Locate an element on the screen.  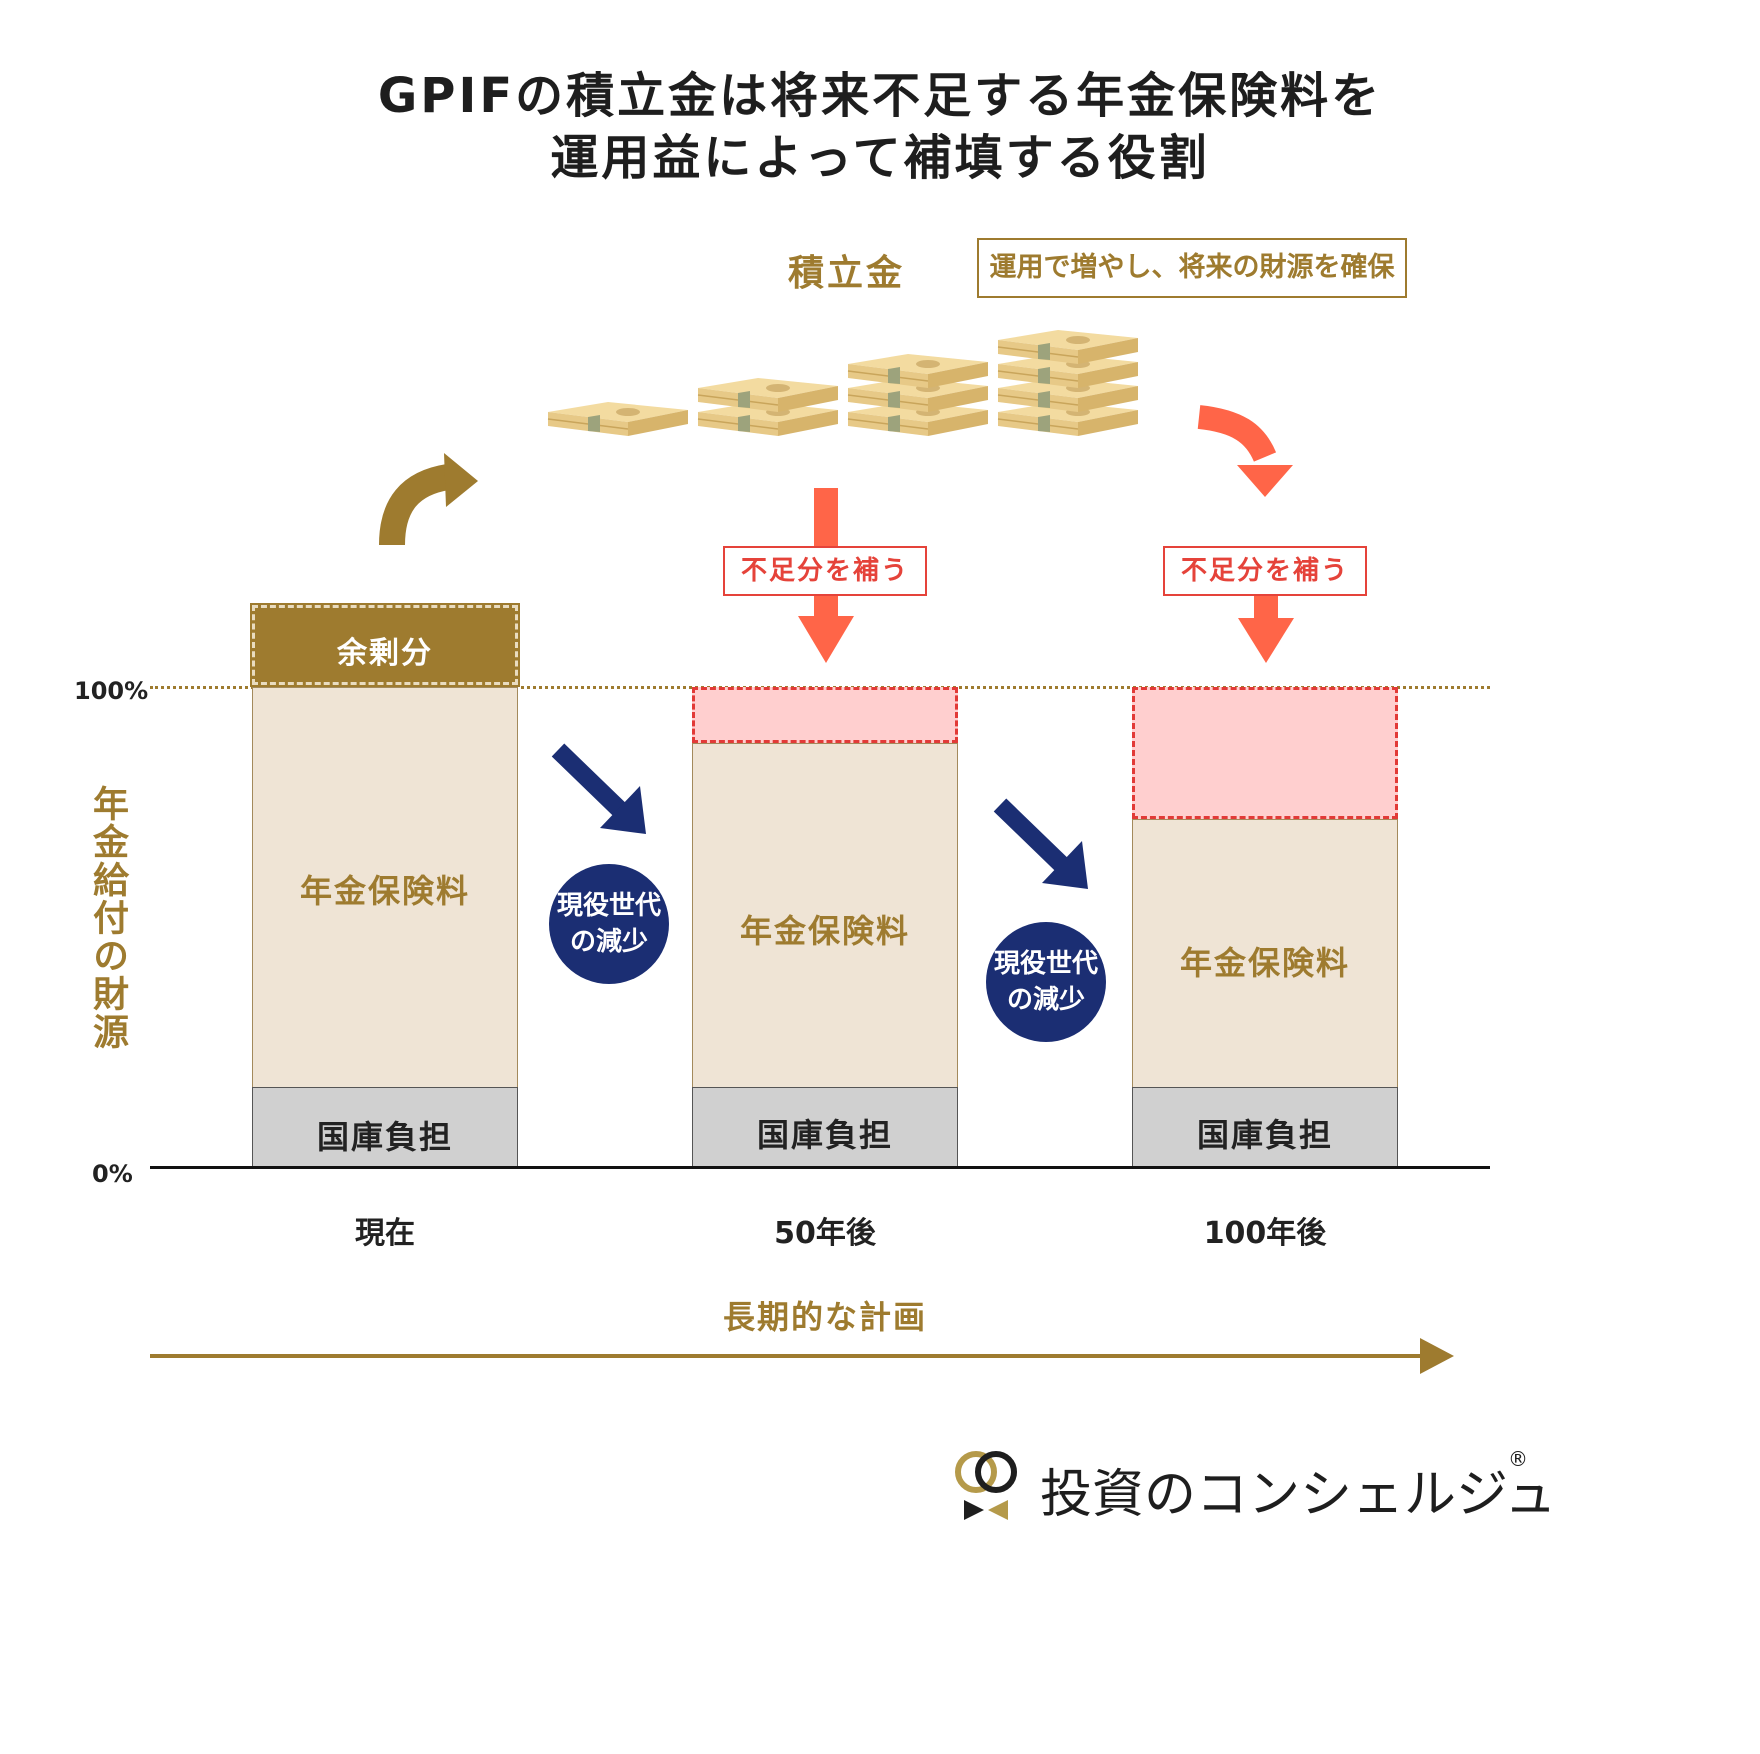
y-tick-100: 100% is located at coordinates (111, 691).